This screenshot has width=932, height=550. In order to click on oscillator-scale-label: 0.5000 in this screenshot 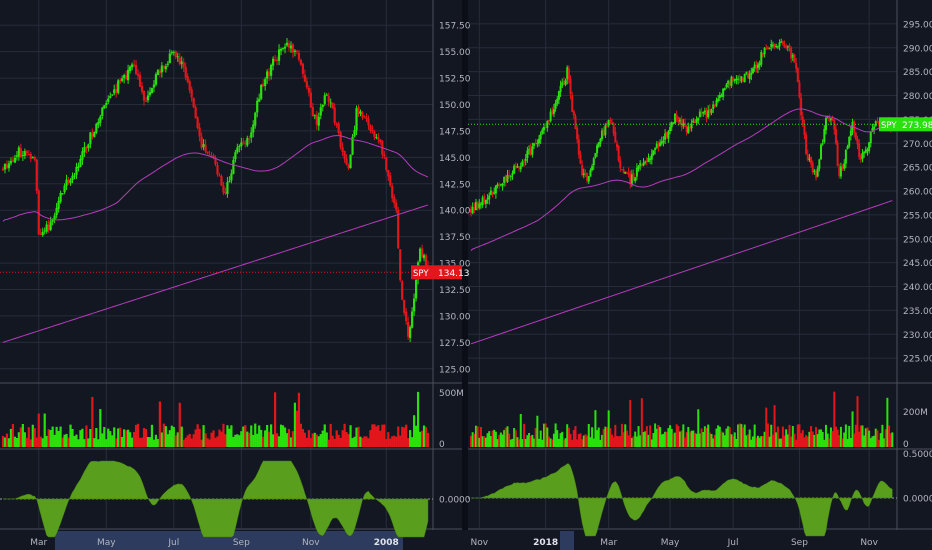, I will do `click(917, 455)`.